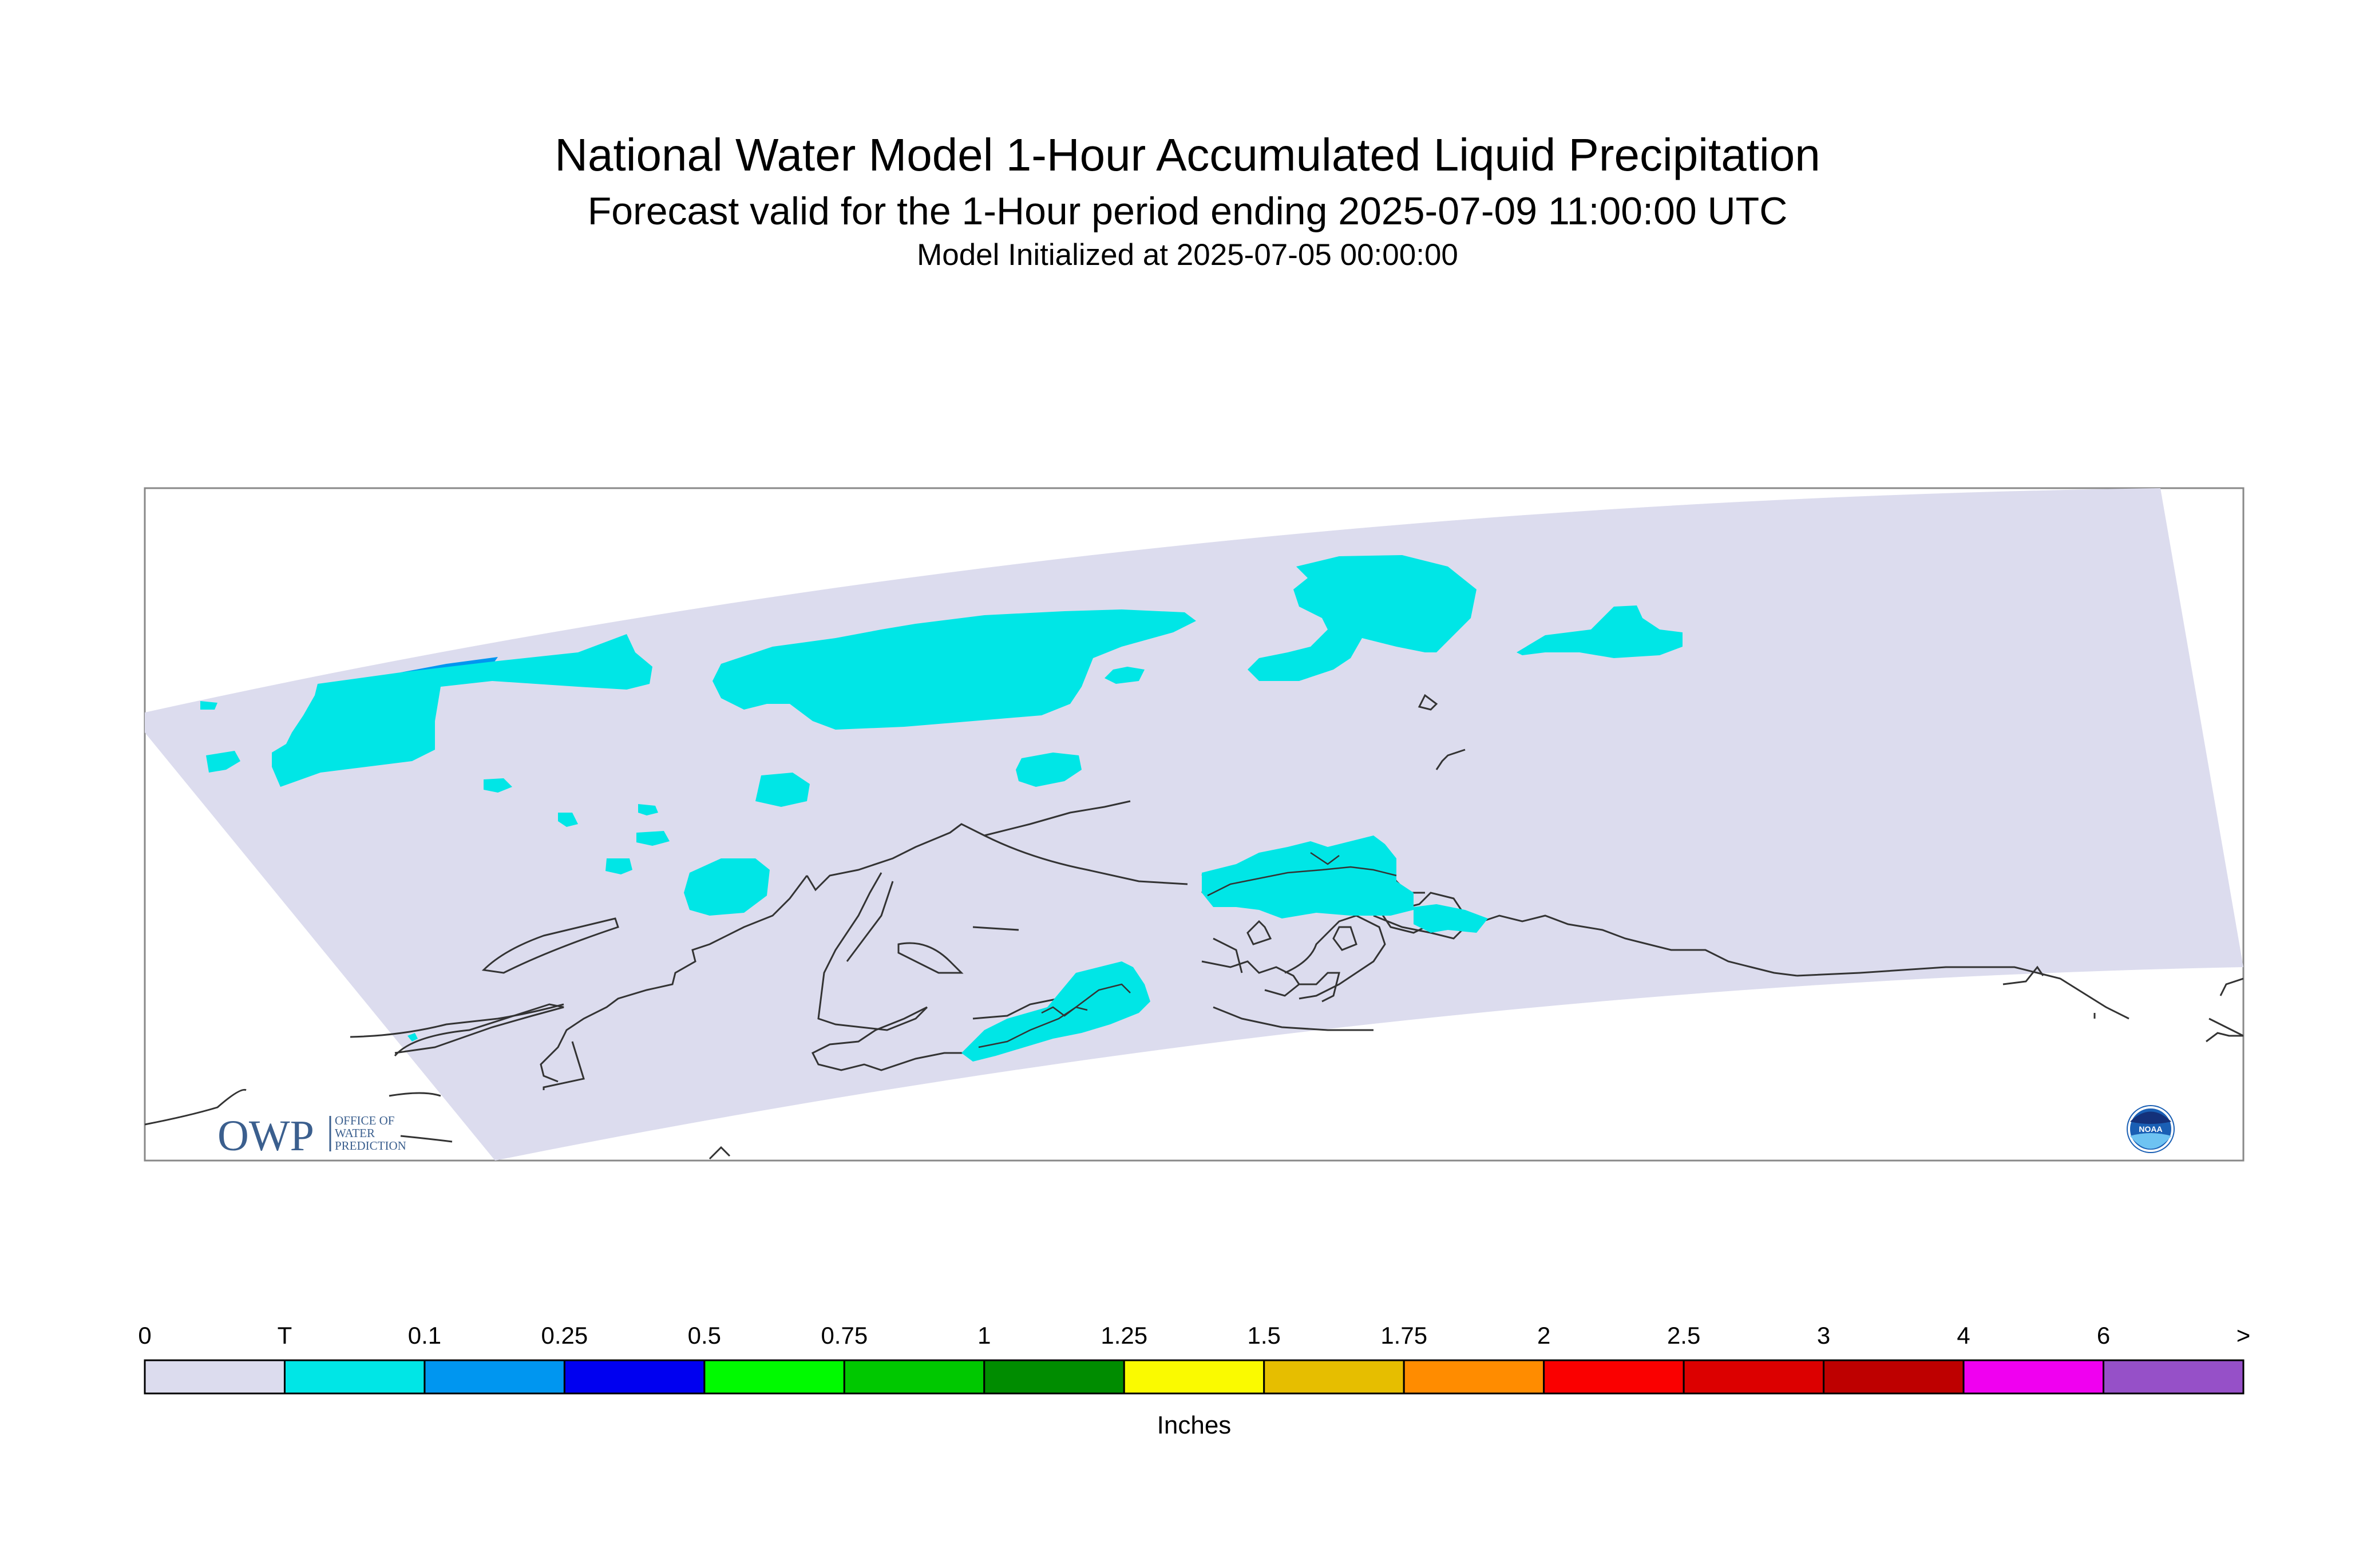 This screenshot has width=2375, height=1568. What do you see at coordinates (424, 1335) in the screenshot?
I see `legend-tick-label: 0.1` at bounding box center [424, 1335].